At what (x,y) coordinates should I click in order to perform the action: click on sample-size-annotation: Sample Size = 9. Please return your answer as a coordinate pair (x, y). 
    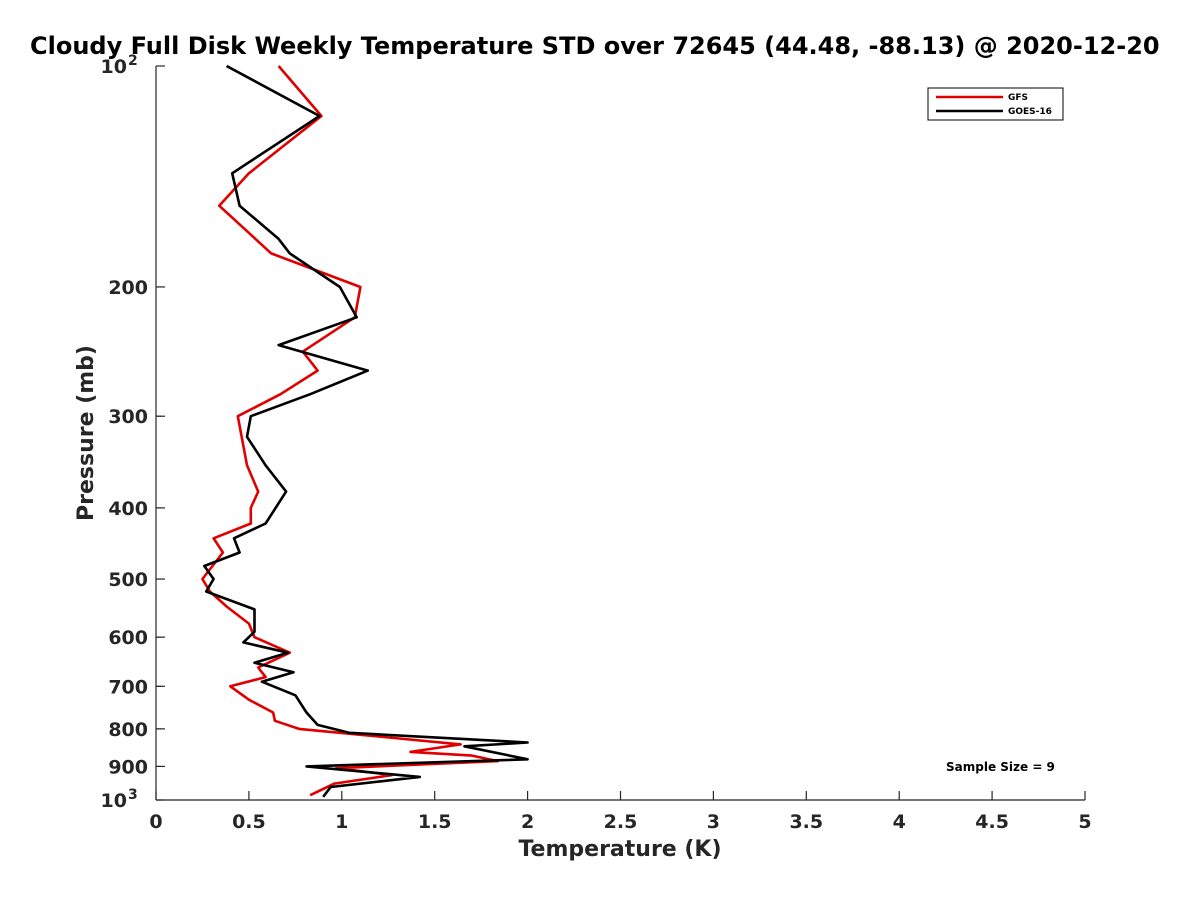
    Looking at the image, I should click on (1000, 767).